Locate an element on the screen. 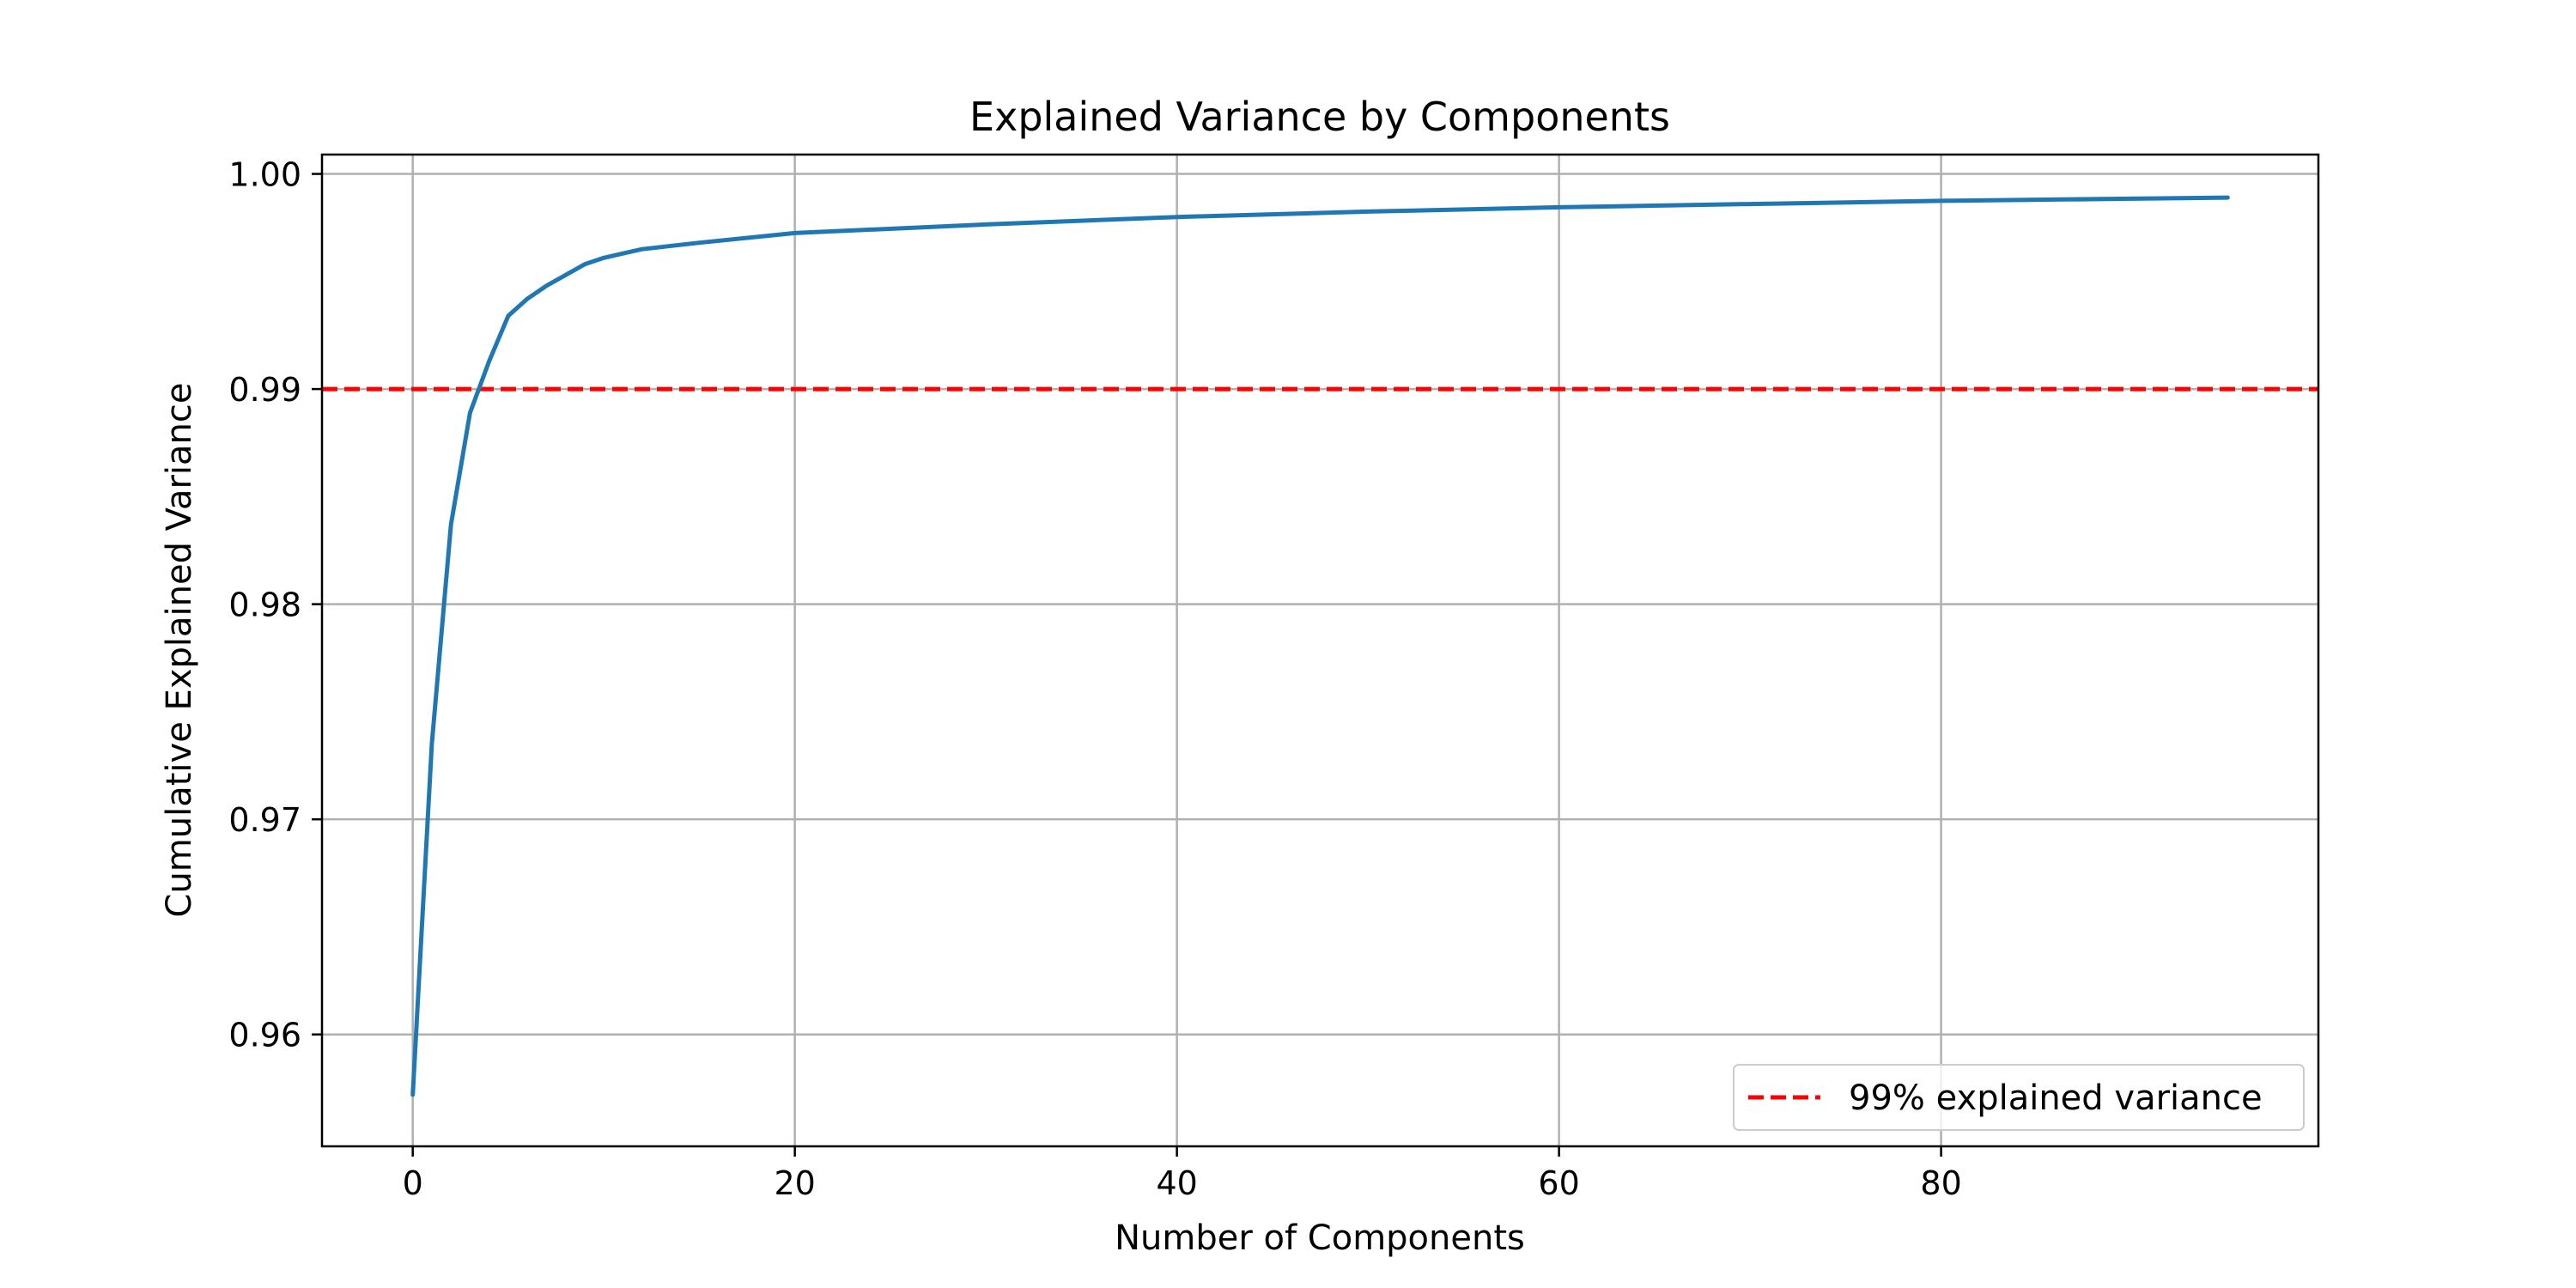  y-tick-label: 0.99 is located at coordinates (264, 390).